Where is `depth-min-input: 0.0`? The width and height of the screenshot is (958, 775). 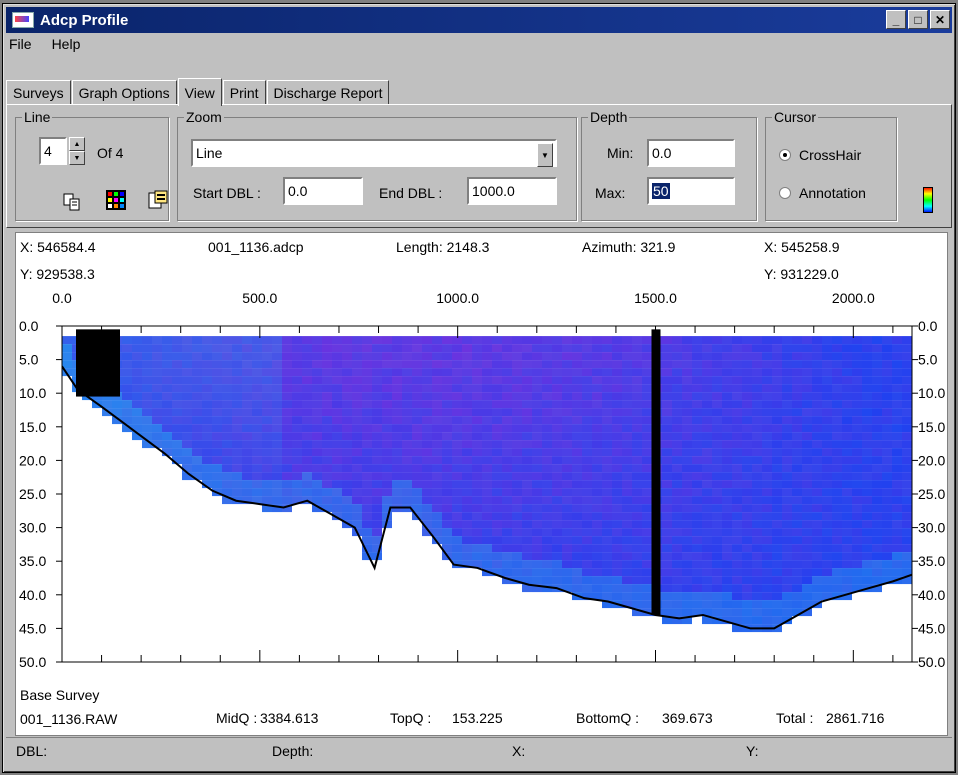 depth-min-input: 0.0 is located at coordinates (691, 153).